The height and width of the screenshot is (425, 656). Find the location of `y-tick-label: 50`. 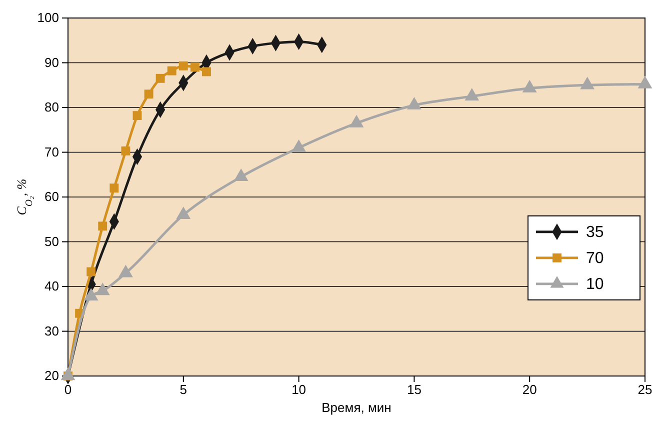

y-tick-label: 50 is located at coordinates (51, 241).